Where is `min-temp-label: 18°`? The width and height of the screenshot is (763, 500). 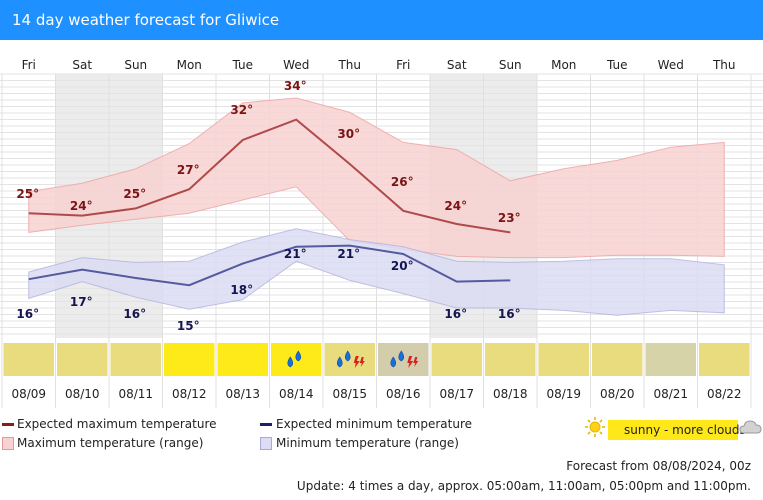
min-temp-label: 18° is located at coordinates (241, 290).